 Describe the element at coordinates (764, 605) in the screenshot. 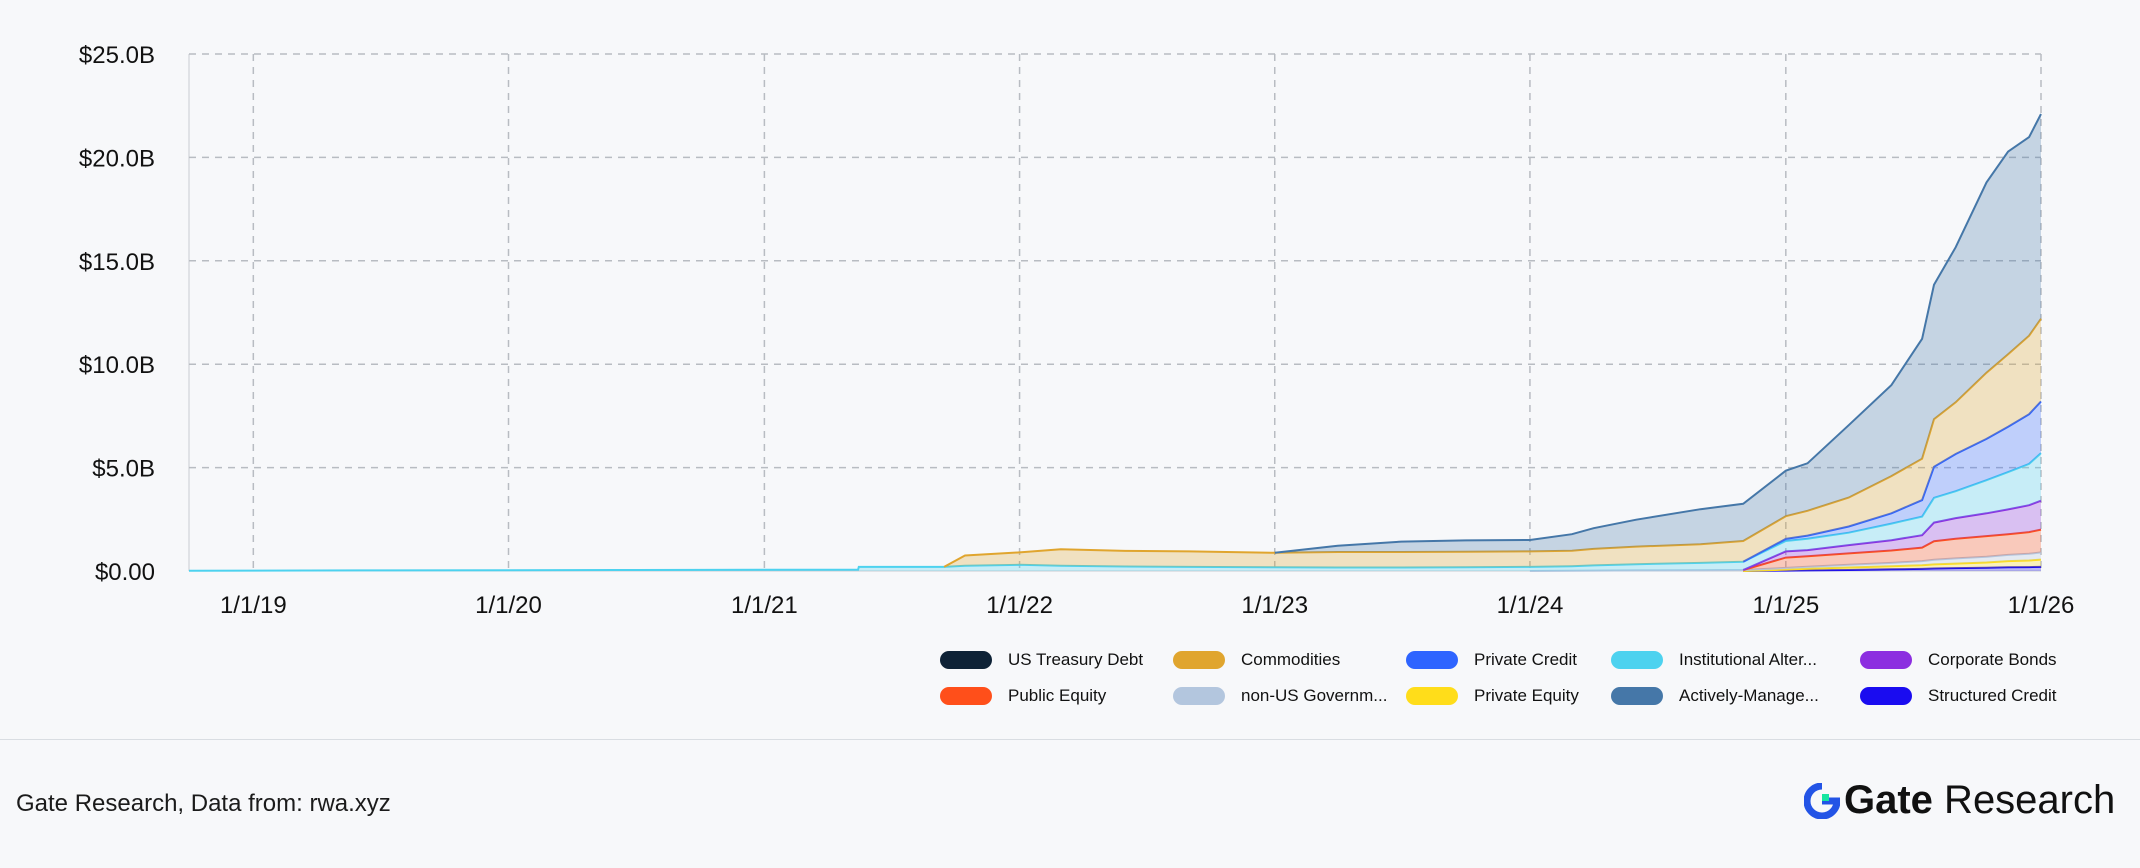

I see `x-tick-label: 1/1/21` at that location.